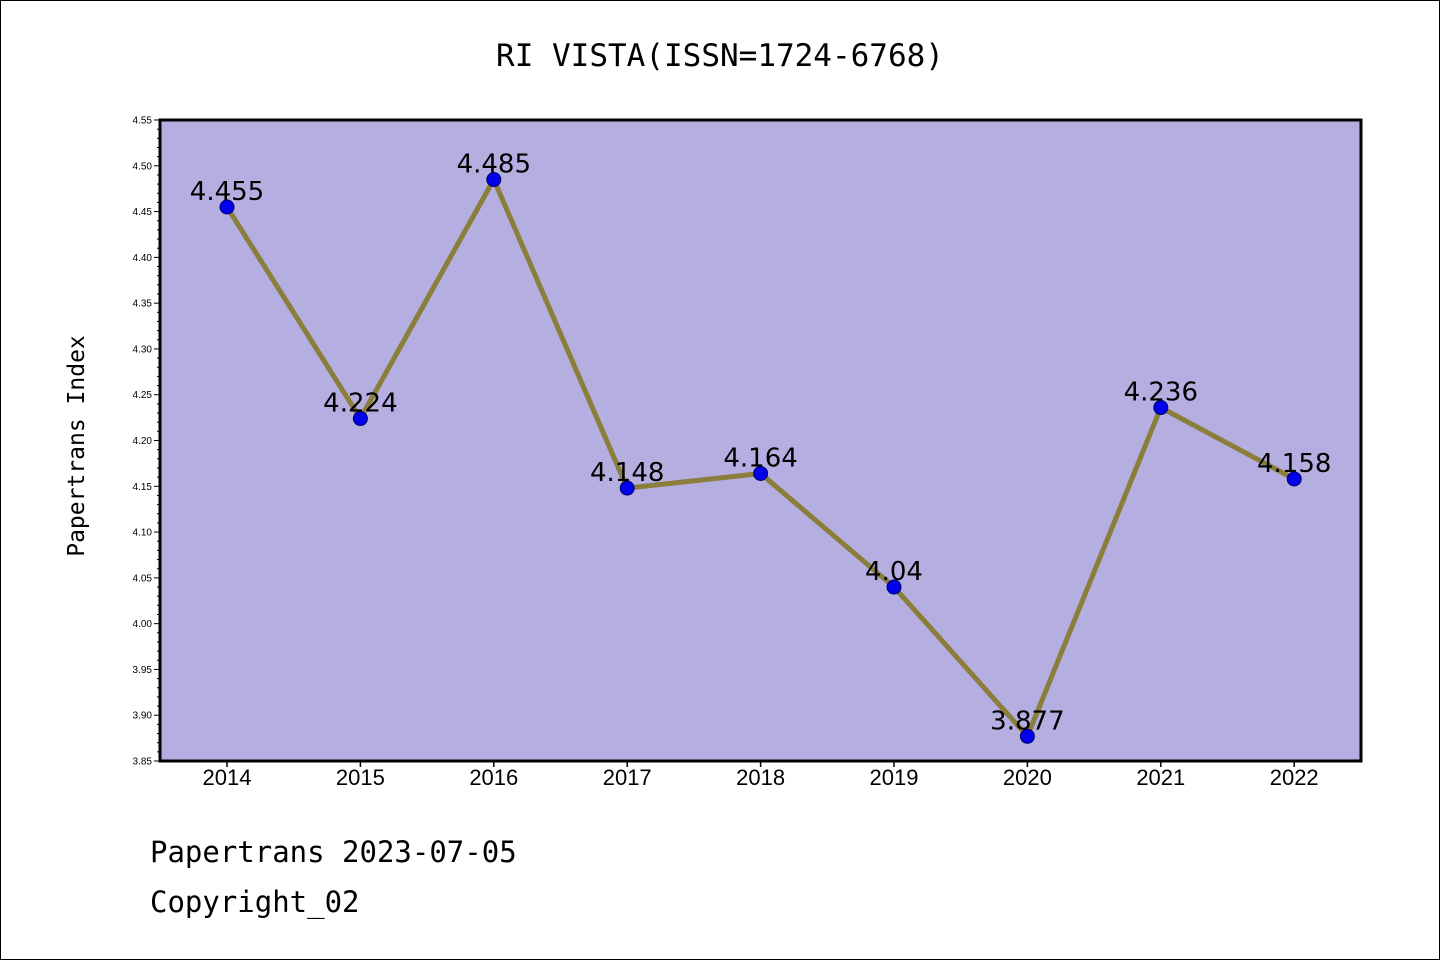 The width and height of the screenshot is (1440, 960). Describe the element at coordinates (143, 762) in the screenshot. I see `y-tick-label: 3.85` at that location.